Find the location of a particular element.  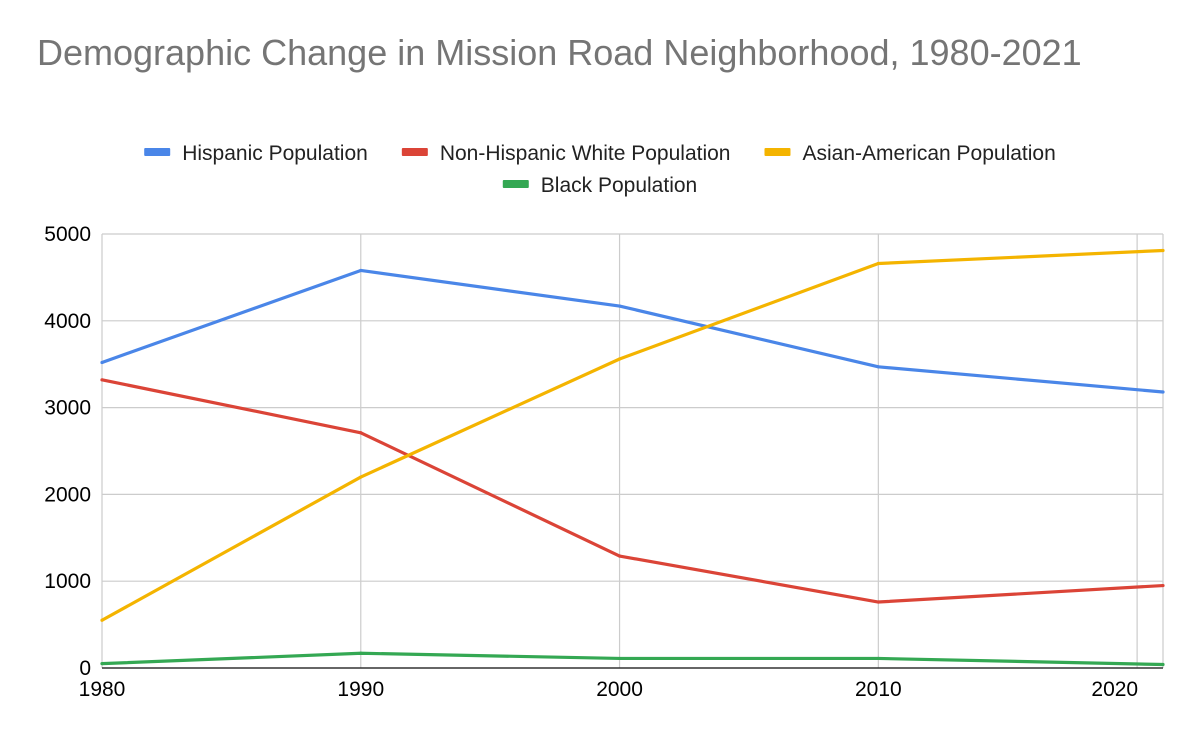

y-tick-label: 3000 is located at coordinates (67, 408).